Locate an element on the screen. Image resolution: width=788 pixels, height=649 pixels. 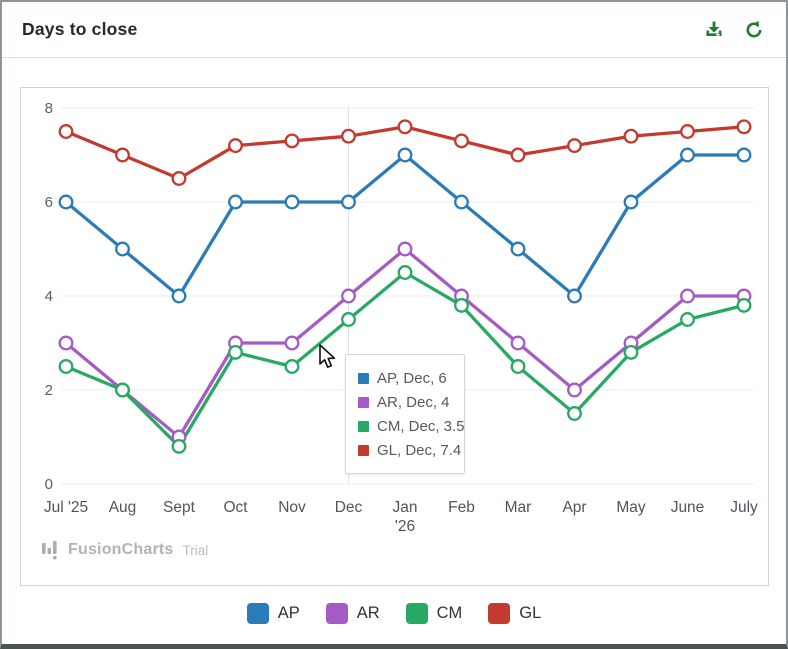
chart-legend: AP AR CM GL is located at coordinates (394, 613).